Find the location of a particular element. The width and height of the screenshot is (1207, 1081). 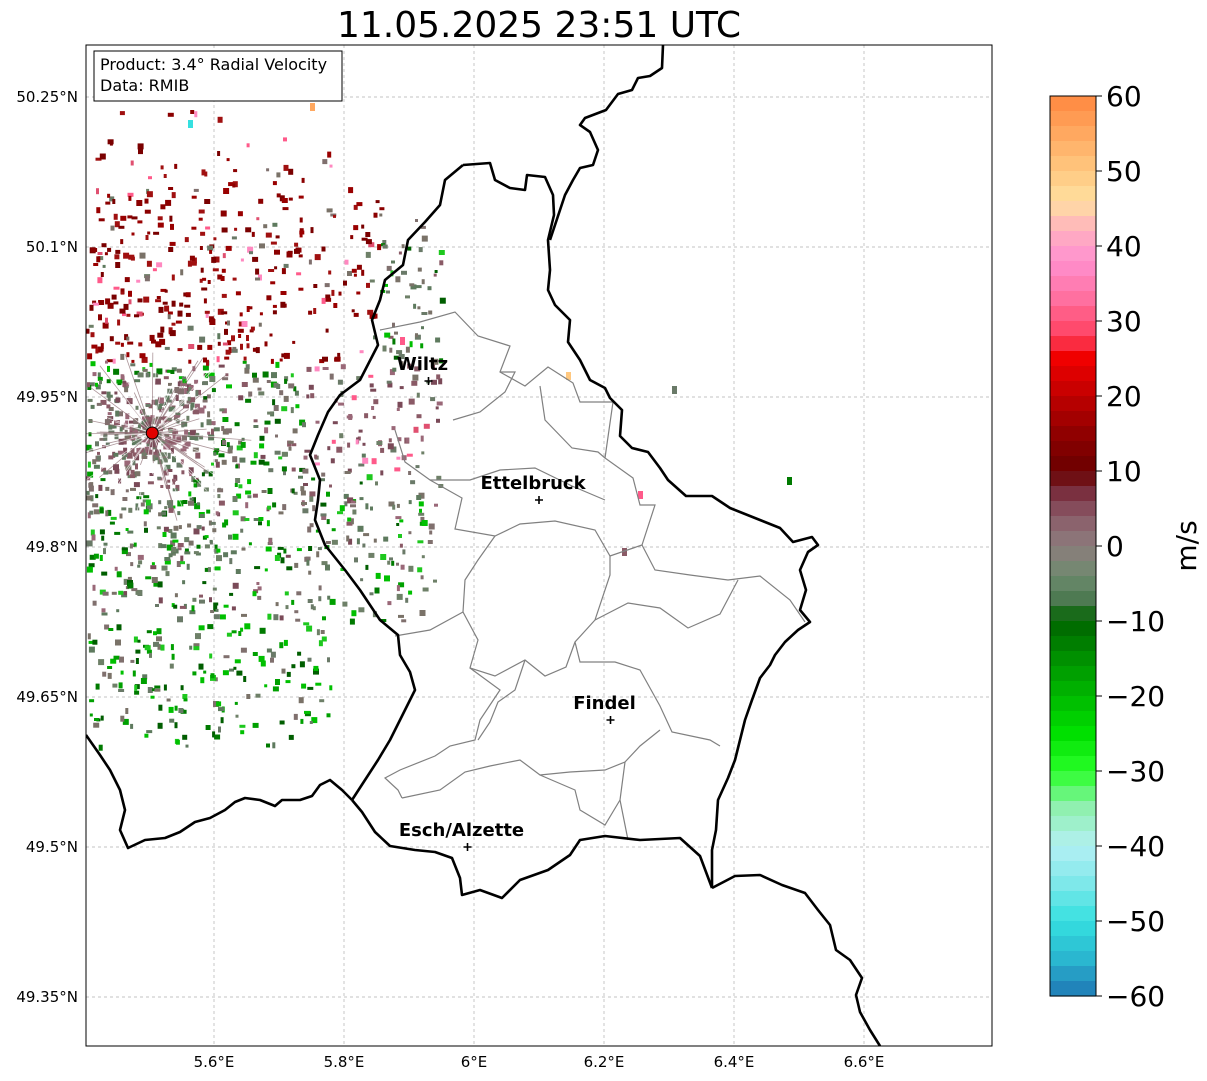

lat-tick-label: 49.95°N is located at coordinates (47, 397).